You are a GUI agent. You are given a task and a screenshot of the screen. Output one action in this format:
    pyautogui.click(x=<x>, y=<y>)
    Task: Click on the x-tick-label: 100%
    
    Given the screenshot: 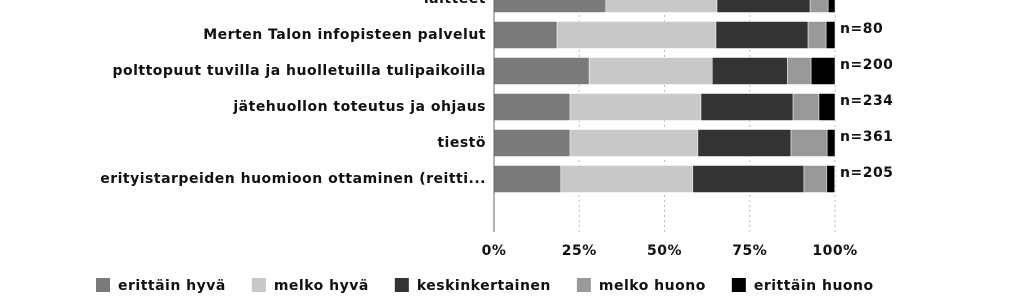 What is the action you would take?
    pyautogui.click(x=834, y=251)
    